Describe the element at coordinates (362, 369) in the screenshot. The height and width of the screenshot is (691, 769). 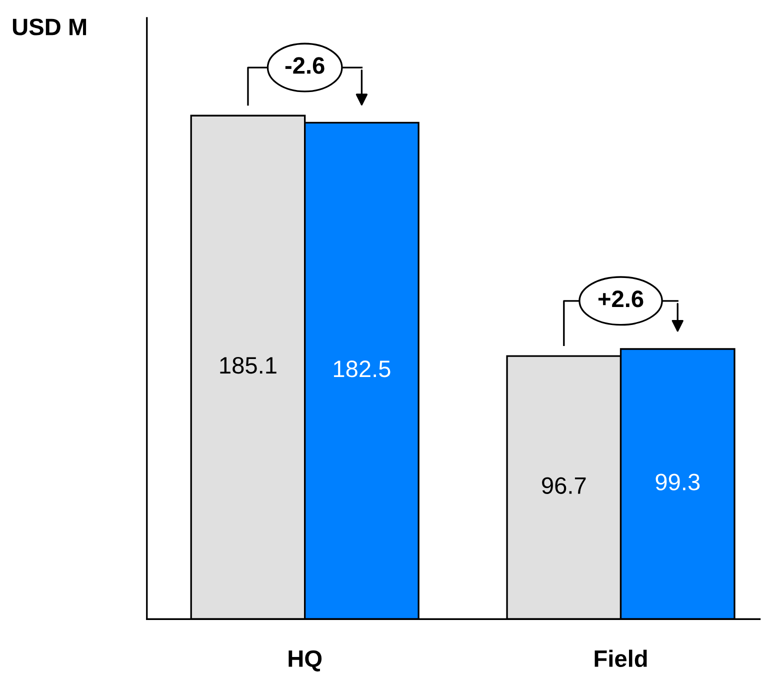
I see `data-label: 182.5` at that location.